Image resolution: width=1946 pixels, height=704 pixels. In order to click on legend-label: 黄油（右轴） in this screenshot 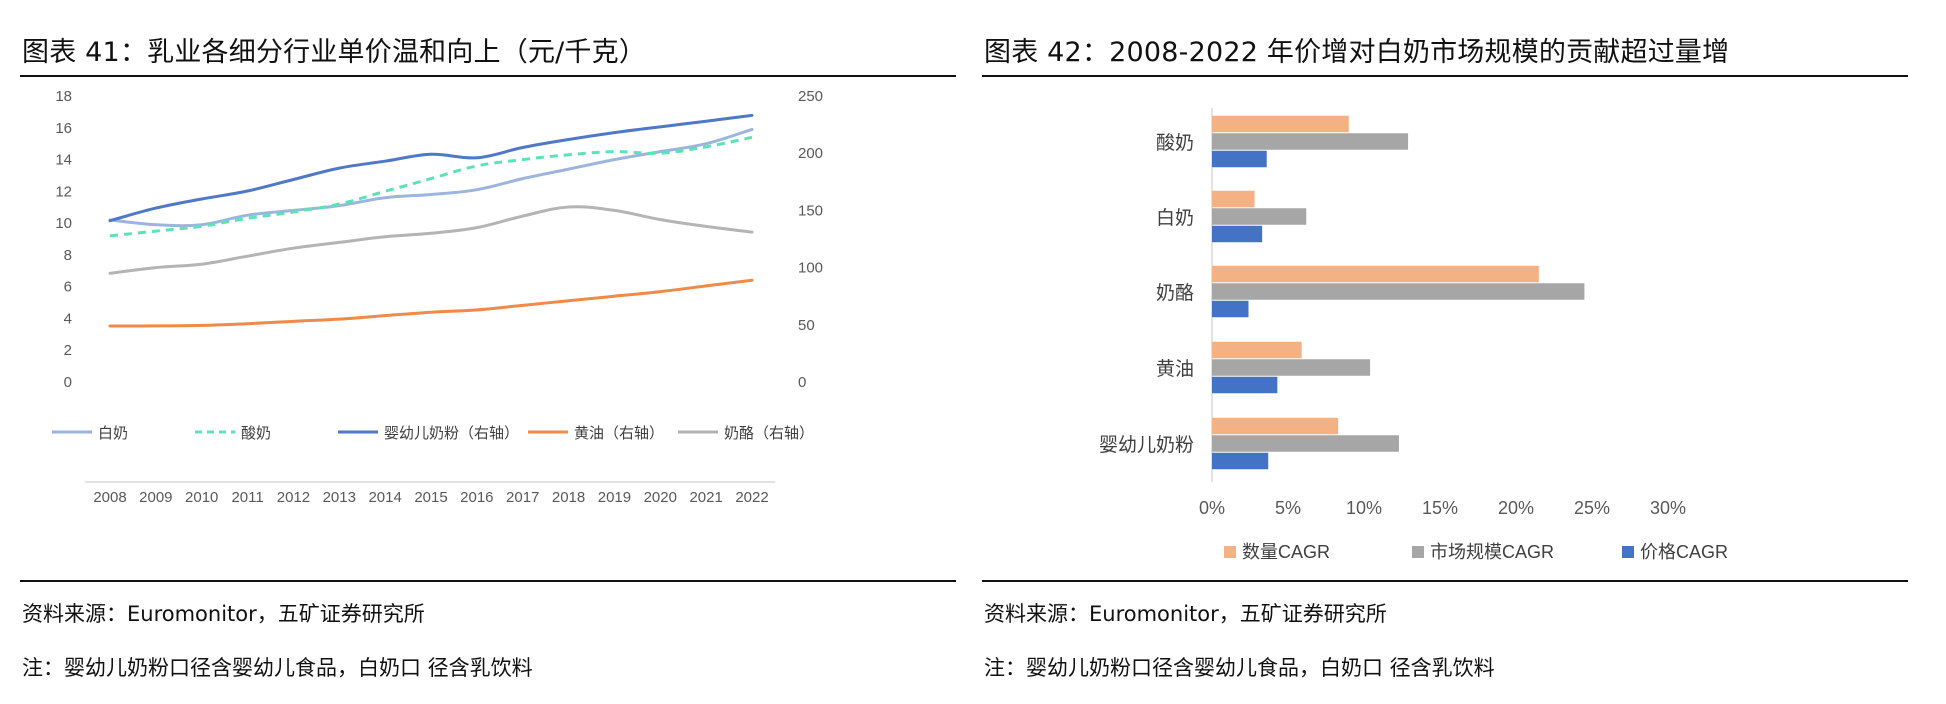, I will do `click(619, 433)`.